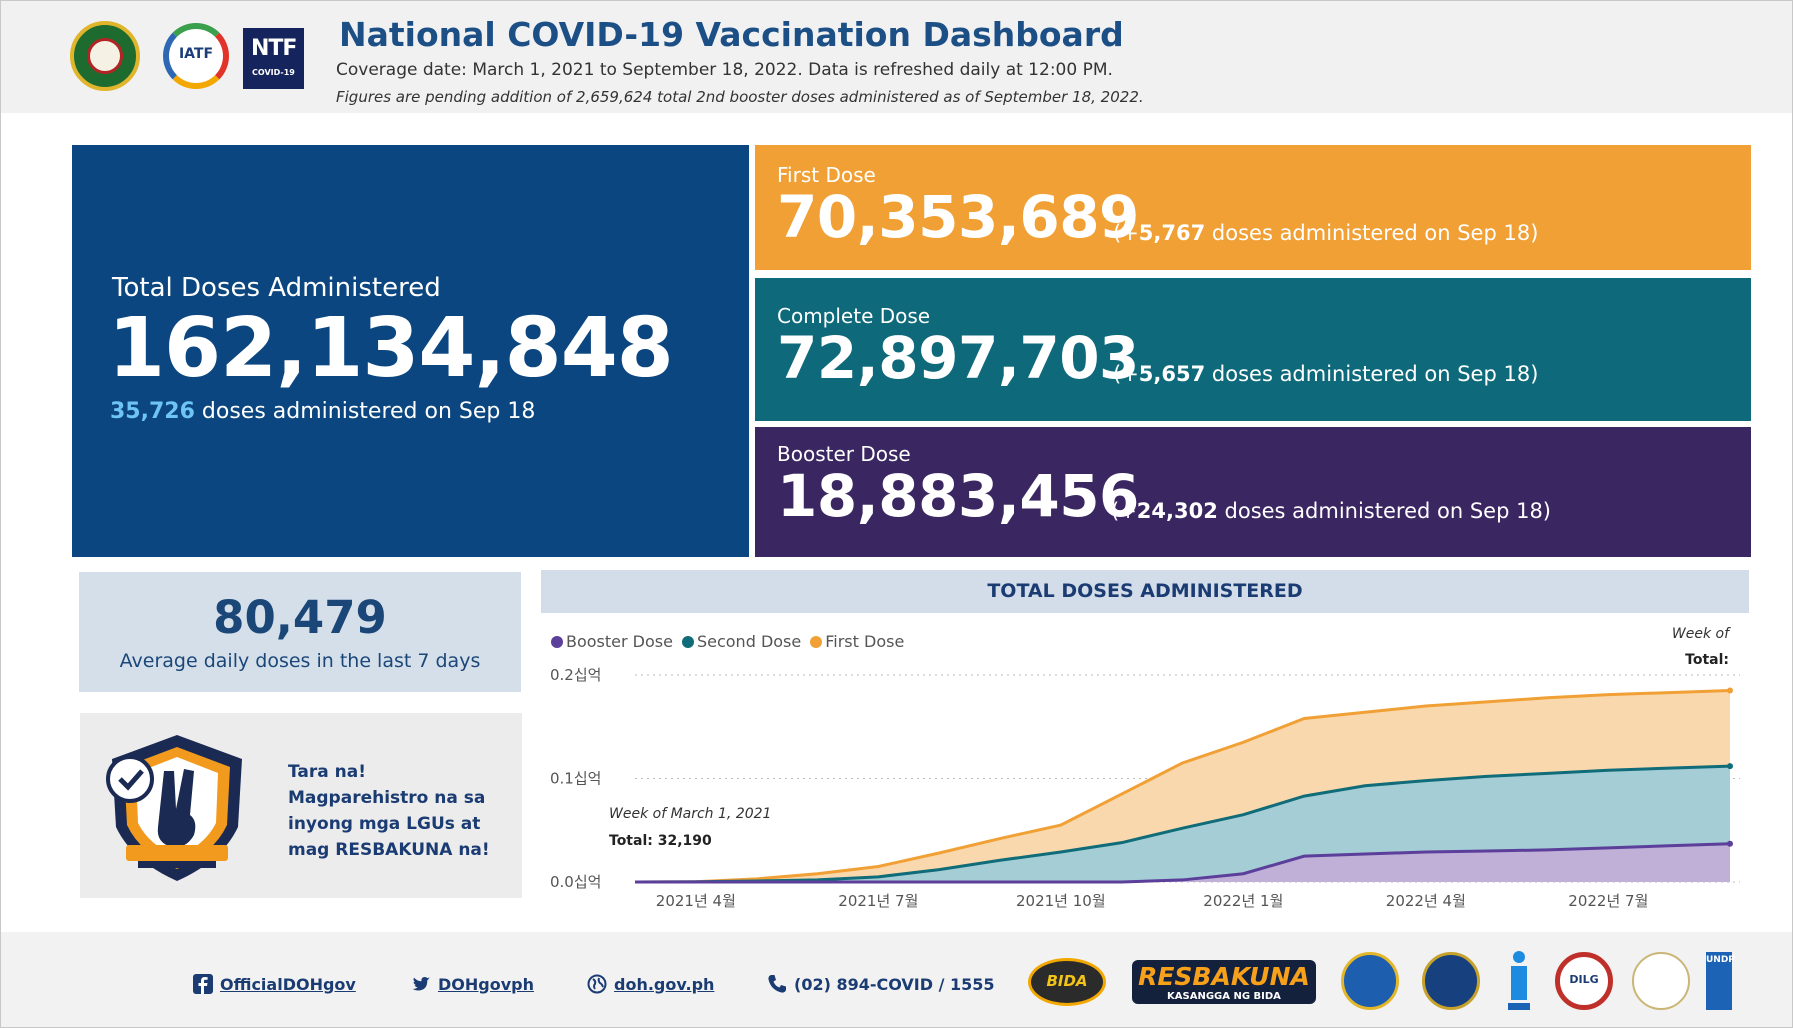 The image size is (1793, 1028). What do you see at coordinates (421, 984) in the screenshot?
I see `twitter-icon` at bounding box center [421, 984].